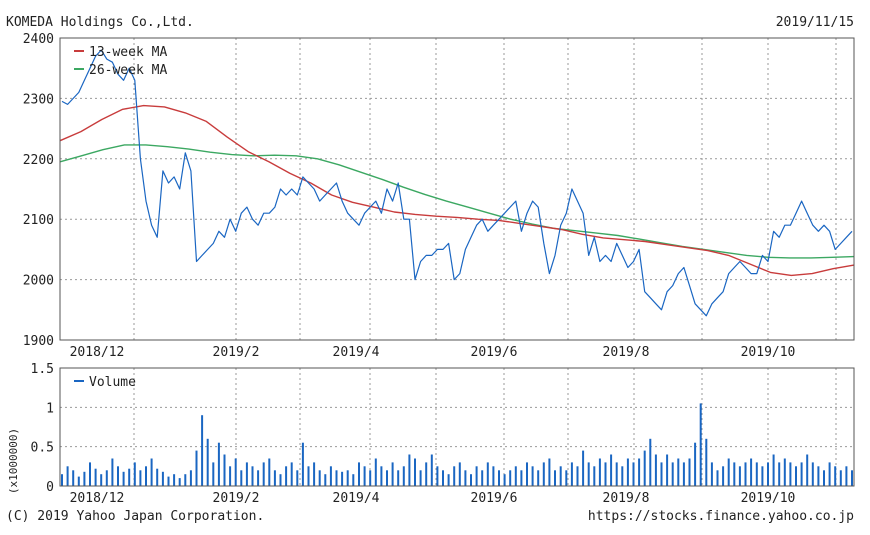  What do you see at coordinates (38, 190) in the screenshot?
I see `price-y-axis: 2400 2300 2200 2100 2000 1900` at bounding box center [38, 190].